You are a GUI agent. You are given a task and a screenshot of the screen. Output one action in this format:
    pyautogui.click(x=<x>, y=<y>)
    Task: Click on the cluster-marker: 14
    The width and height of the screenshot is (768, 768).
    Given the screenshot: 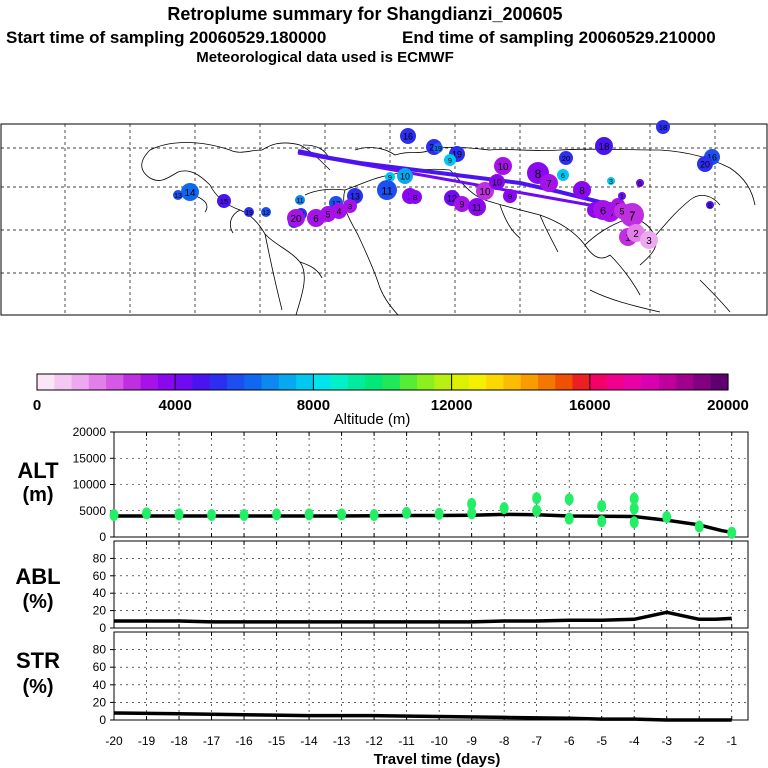 What is the action you would take?
    pyautogui.click(x=190, y=192)
    